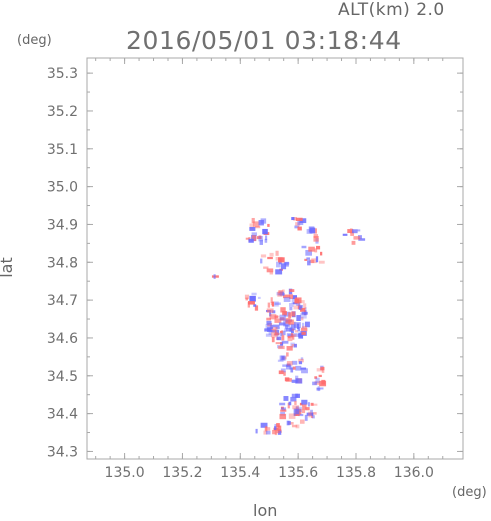 Image resolution: width=491 pixels, height=521 pixels. Describe the element at coordinates (34, 40) in the screenshot. I see `y-axis-unit: (deg)` at that location.